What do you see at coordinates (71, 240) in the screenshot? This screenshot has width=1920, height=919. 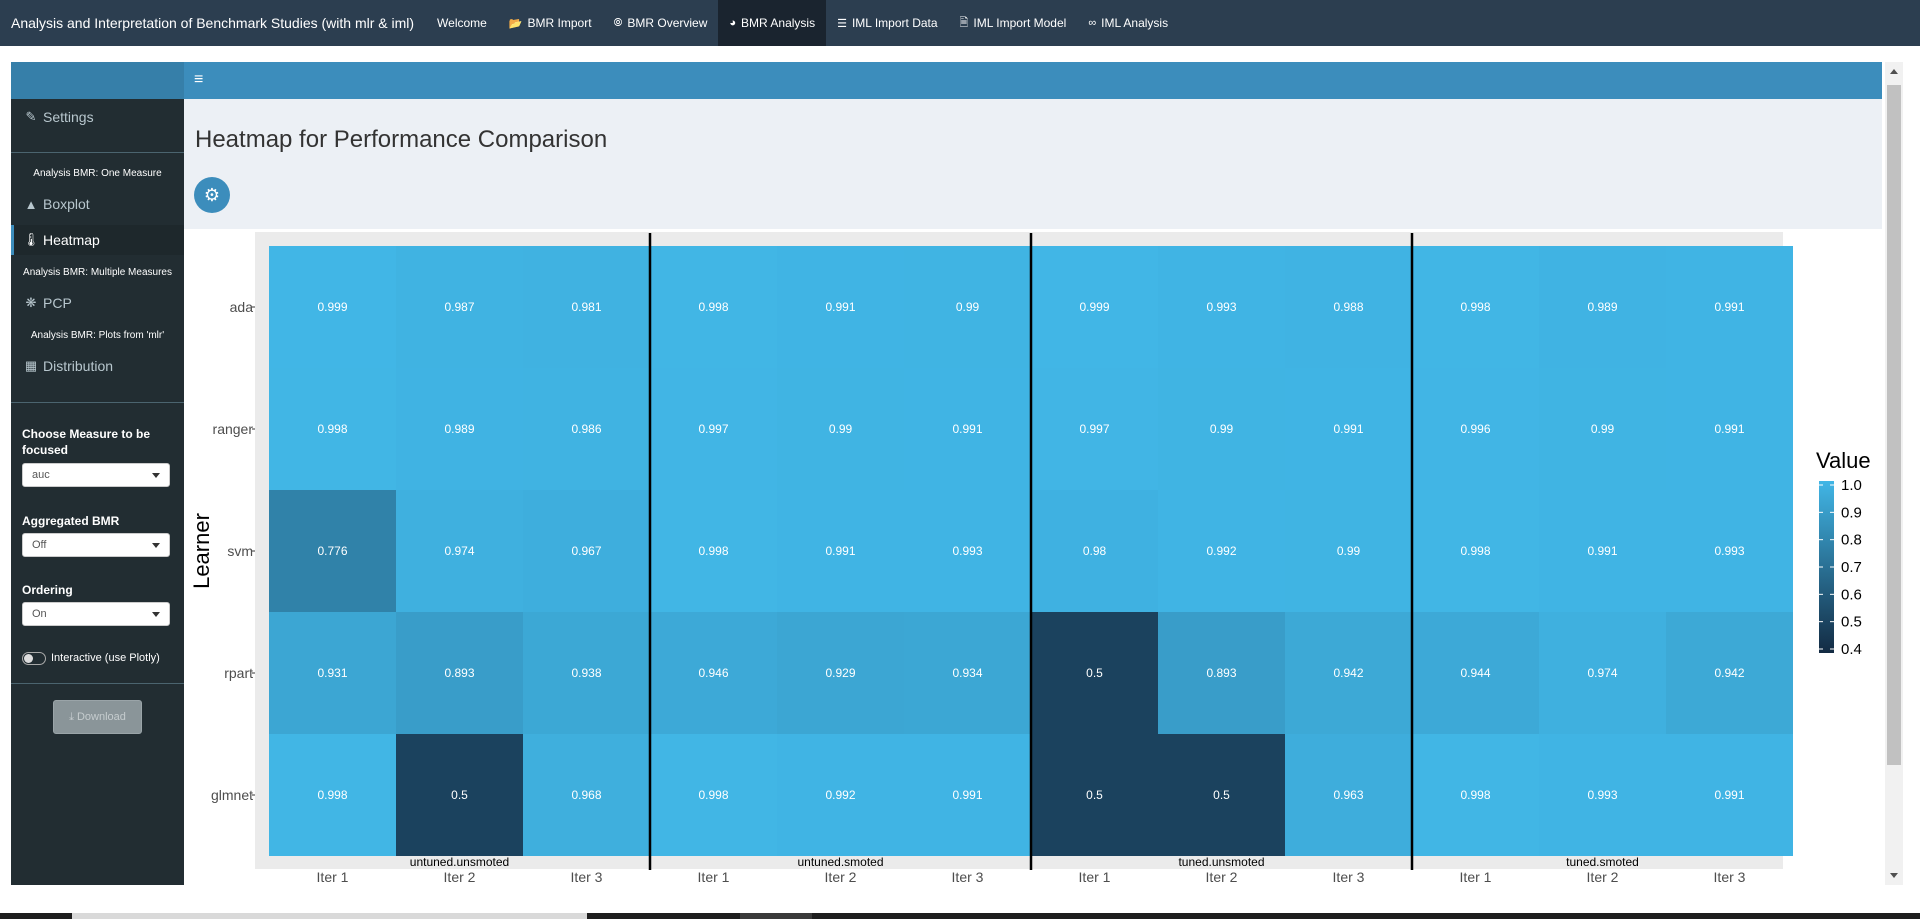 I see `sidebar-item-label: Heatmap` at bounding box center [71, 240].